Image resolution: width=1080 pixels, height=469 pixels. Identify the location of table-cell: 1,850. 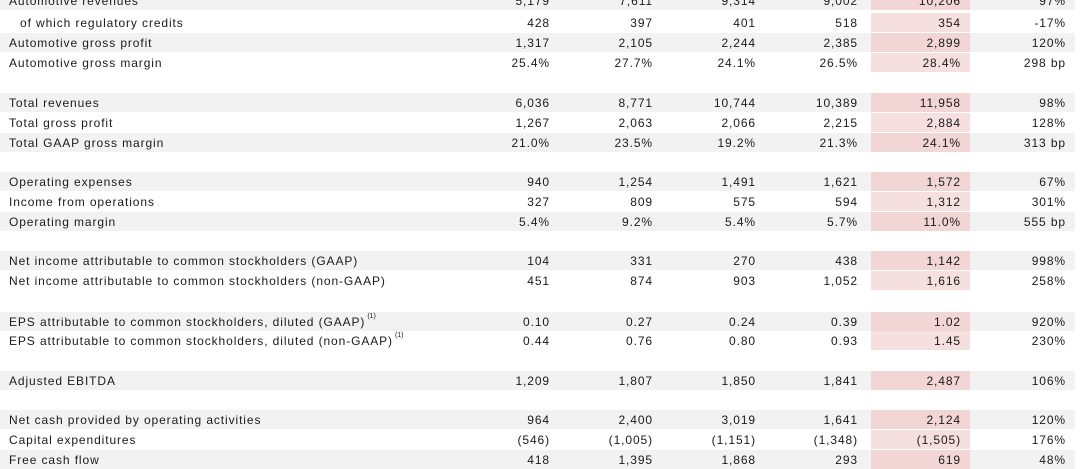
(738, 380).